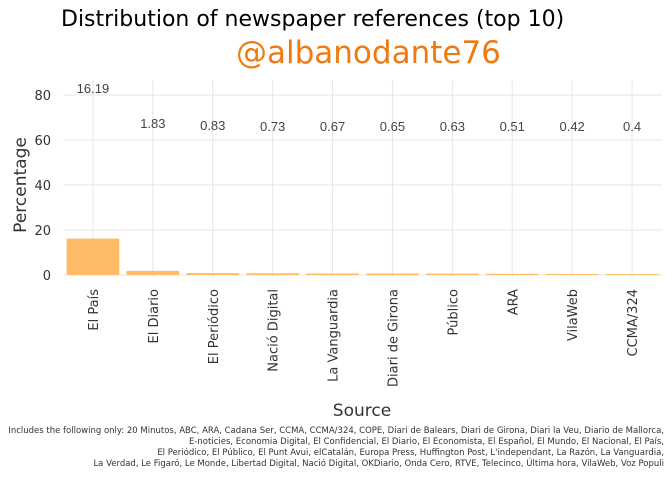 This screenshot has width=672, height=480. I want to click on bar-value-label: 1.83, so click(152, 123).